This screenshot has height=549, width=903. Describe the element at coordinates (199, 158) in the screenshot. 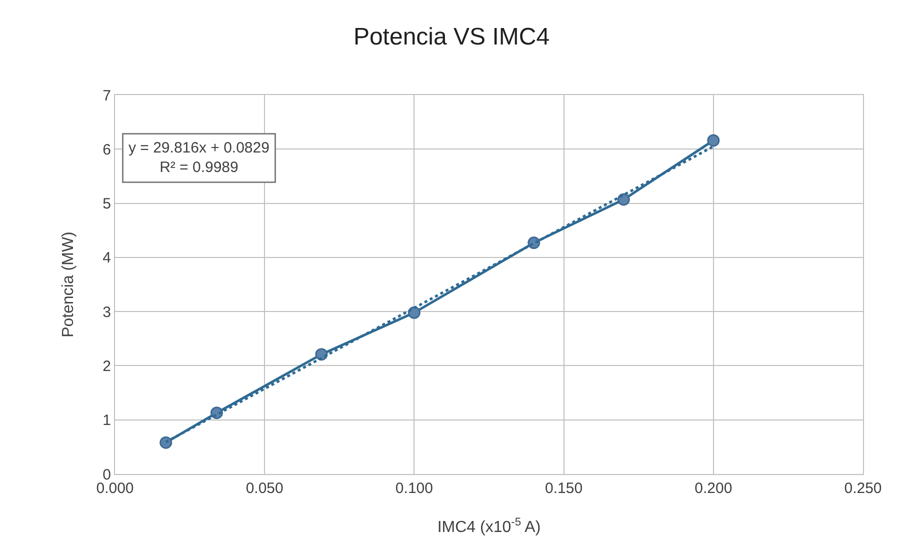

I see `annotation: y = 29.816x + 0.0829 R² = 0.9989` at that location.